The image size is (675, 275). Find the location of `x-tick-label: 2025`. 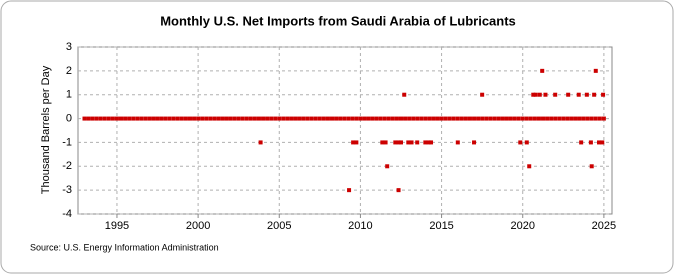

x-tick-label: 2025 is located at coordinates (604, 226).